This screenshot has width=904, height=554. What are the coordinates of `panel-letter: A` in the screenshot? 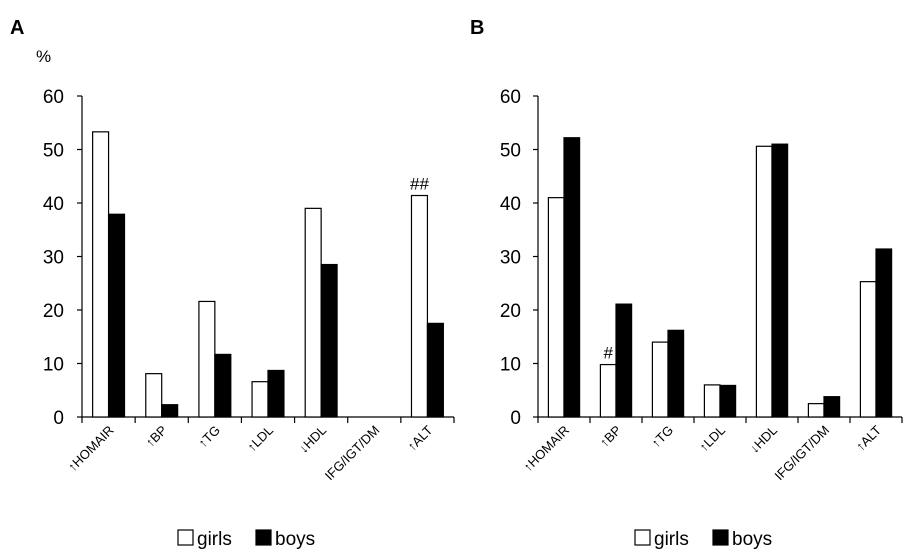 It's located at (17, 28).